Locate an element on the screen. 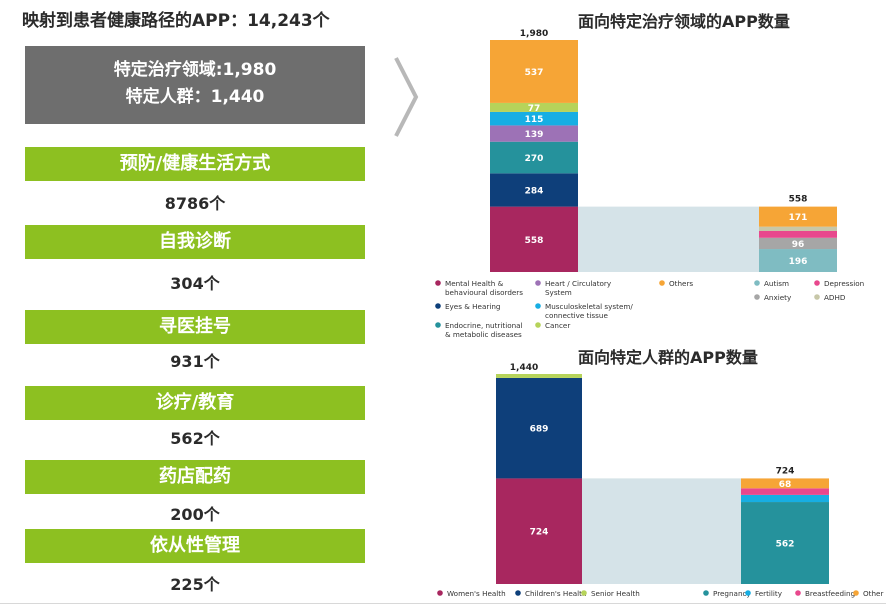 The height and width of the screenshot is (612, 886). chart2-left-total: 1,440 is located at coordinates (524, 368).